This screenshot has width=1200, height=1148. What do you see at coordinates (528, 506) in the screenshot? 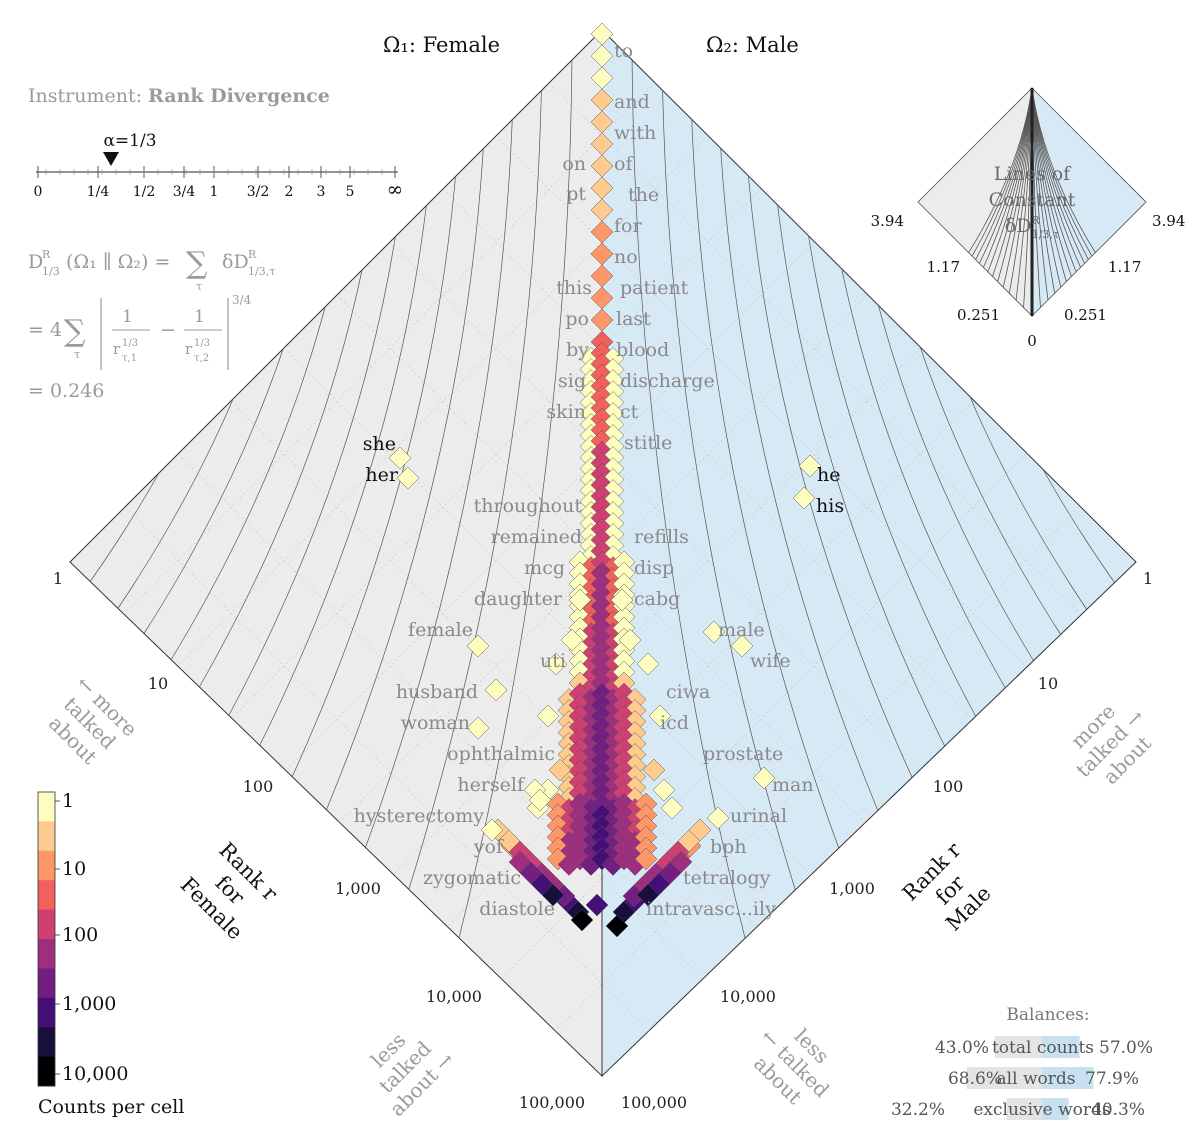
I see `word-left: throughout` at bounding box center [528, 506].